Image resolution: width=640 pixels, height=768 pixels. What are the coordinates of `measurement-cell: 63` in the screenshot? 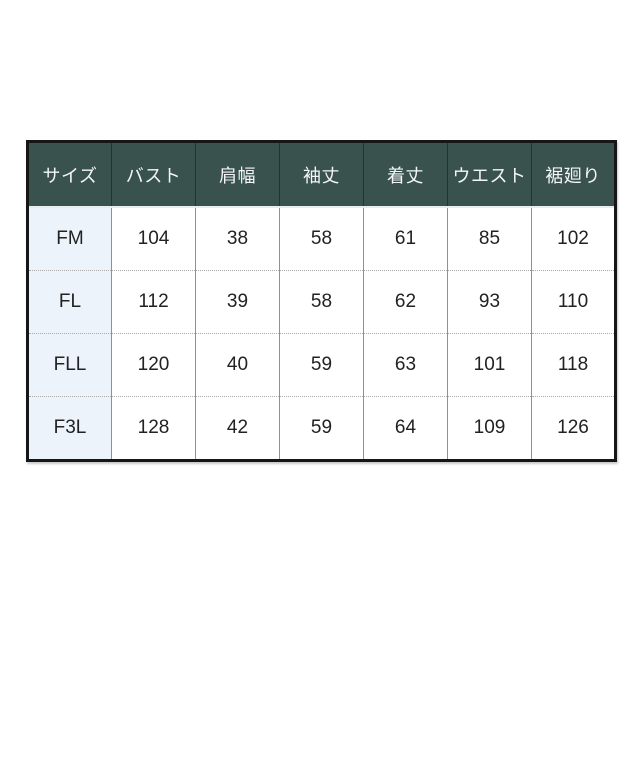 It's located at (405, 365).